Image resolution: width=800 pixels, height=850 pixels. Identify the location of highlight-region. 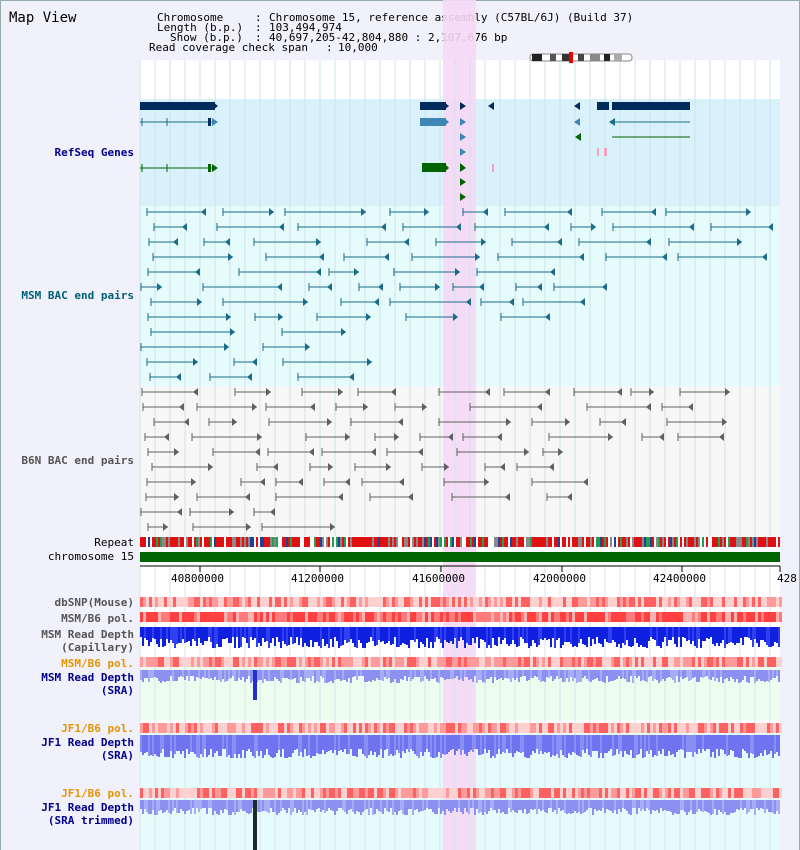
(459, 425).